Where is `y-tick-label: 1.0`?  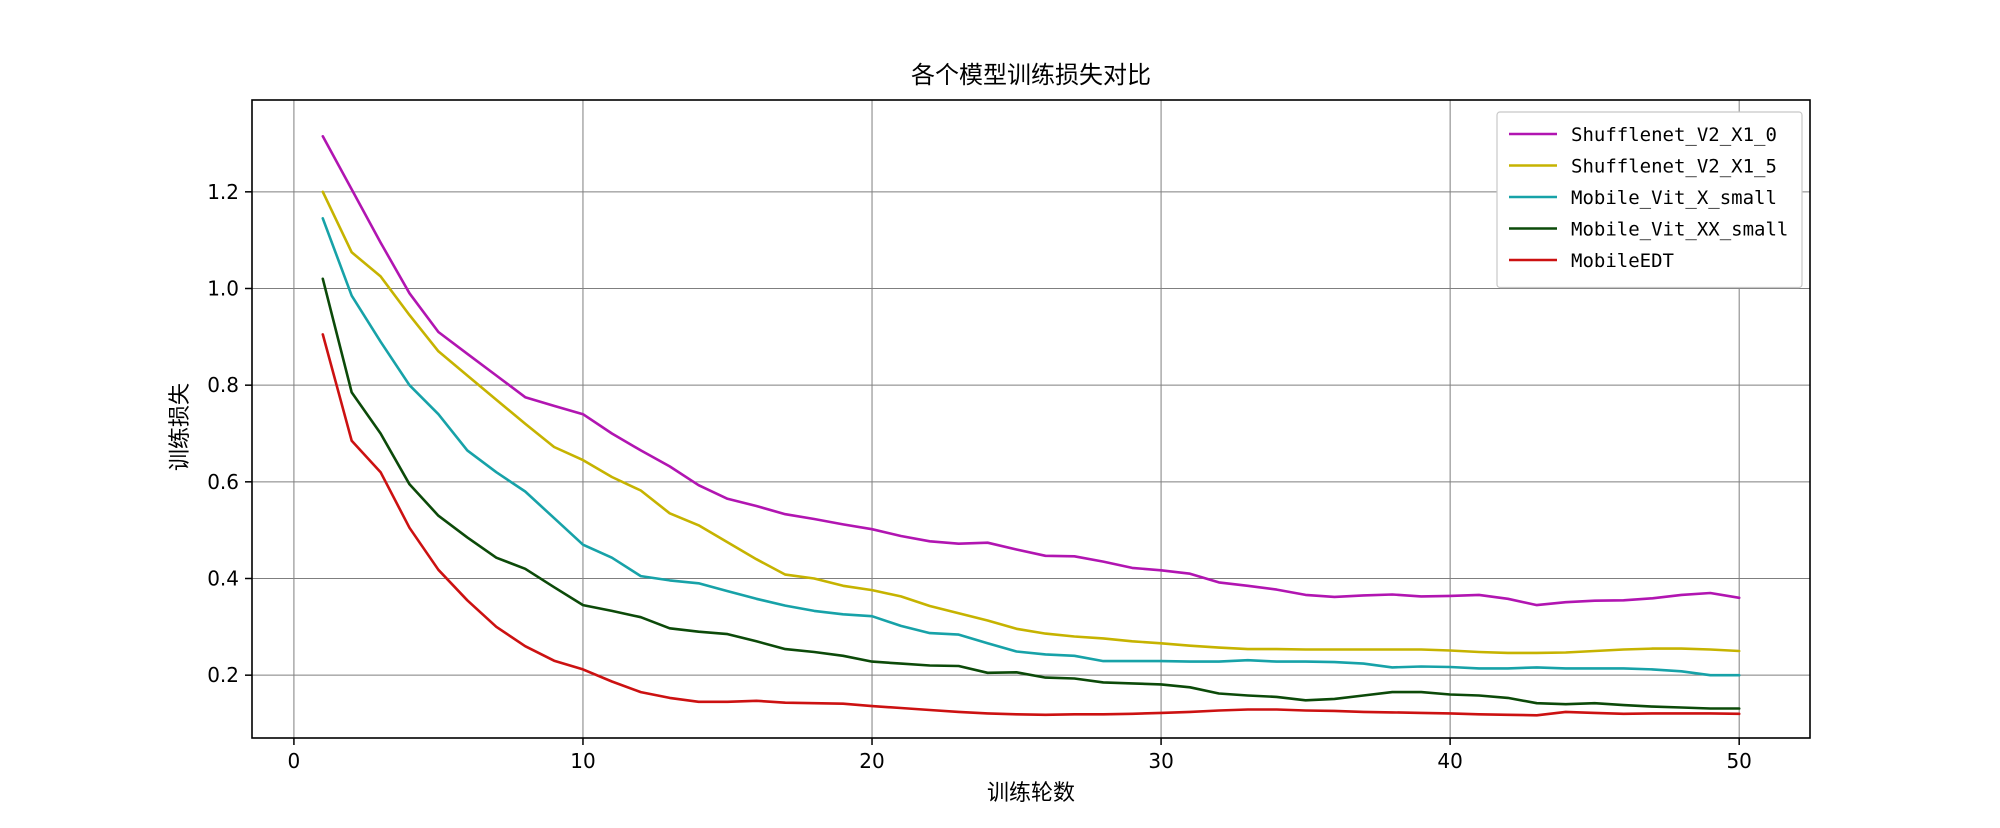 y-tick-label: 1.0 is located at coordinates (223, 289).